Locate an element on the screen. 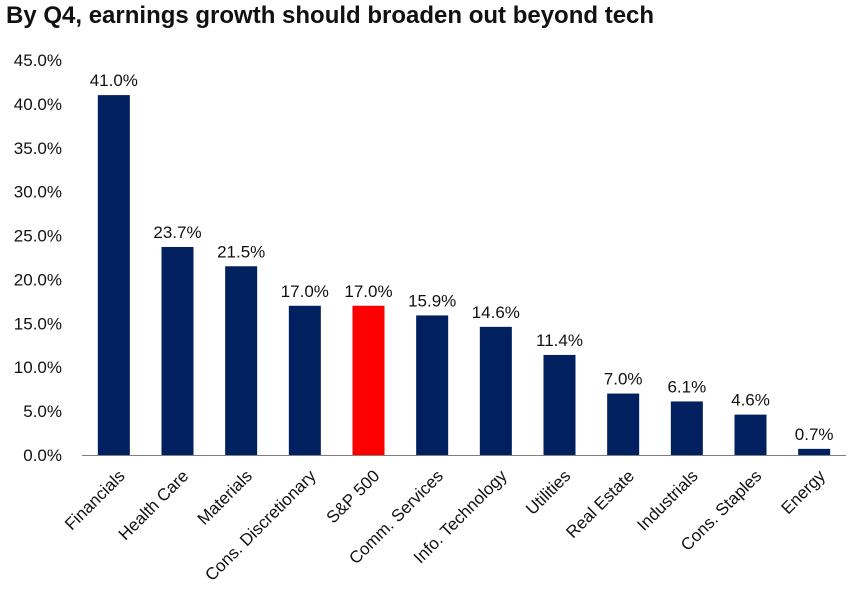 This screenshot has height=604, width=857. x-tick-label: Industrials is located at coordinates (667, 500).